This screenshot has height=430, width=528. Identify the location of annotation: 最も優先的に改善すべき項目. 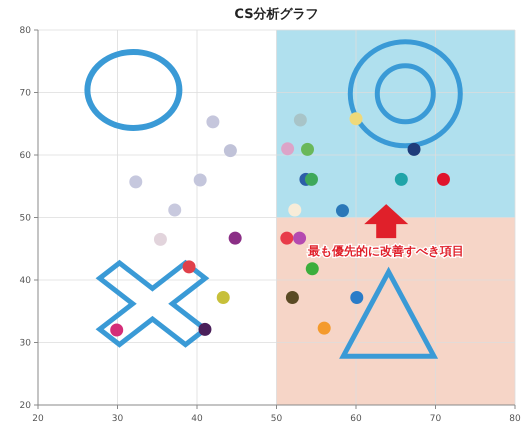
(385, 251).